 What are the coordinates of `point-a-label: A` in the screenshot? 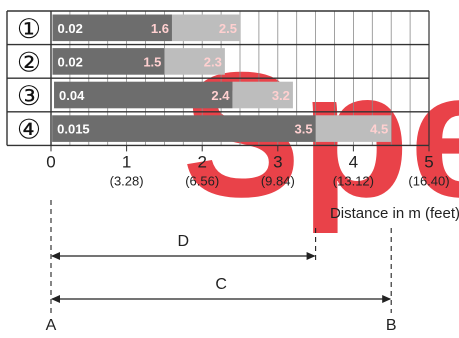 It's located at (51, 325).